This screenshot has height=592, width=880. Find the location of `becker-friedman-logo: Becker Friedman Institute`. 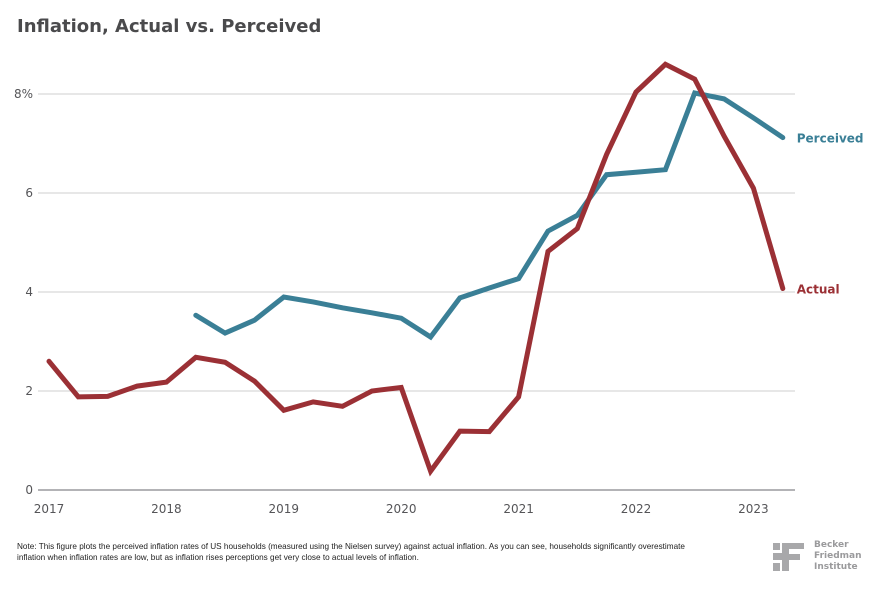

becker-friedman-logo: Becker Friedman Institute is located at coordinates (816, 556).